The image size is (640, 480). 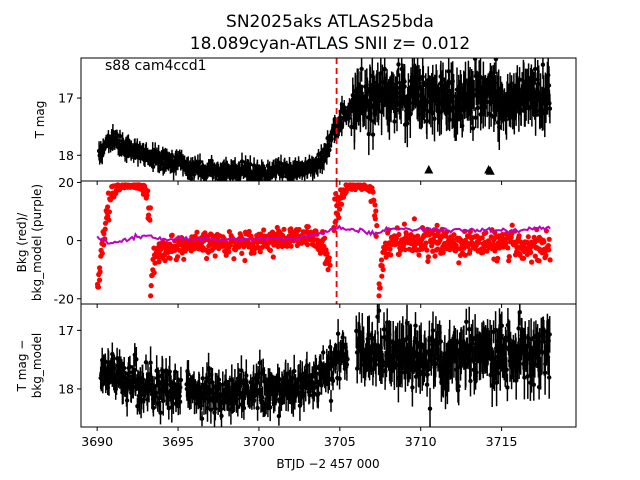 I want to click on y-axis-label-top: T mag, so click(x=40, y=120).